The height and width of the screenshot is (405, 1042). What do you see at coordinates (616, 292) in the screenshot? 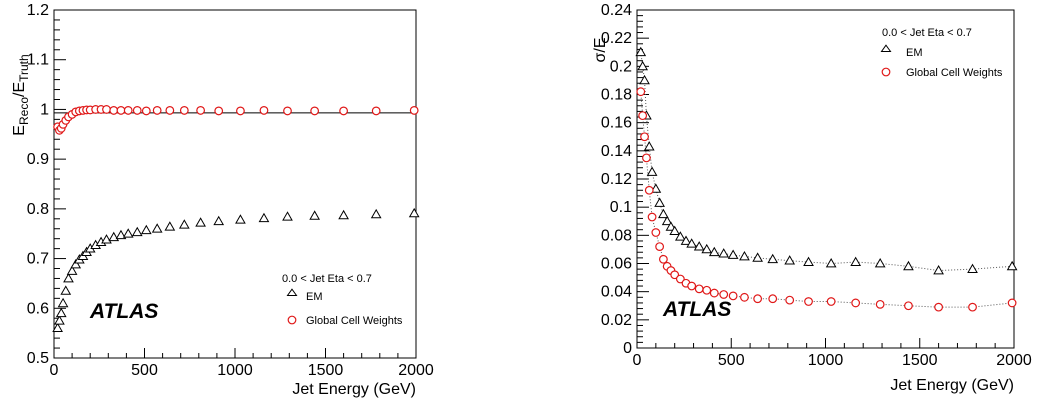
I see `y-tick-label: 0.04` at bounding box center [616, 292].